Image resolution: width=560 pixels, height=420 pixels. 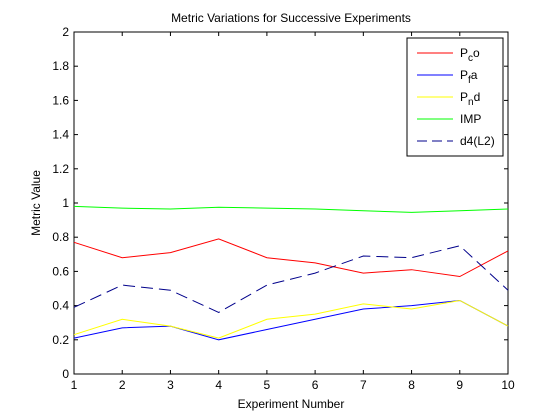 I want to click on legend-label-suffix: d, so click(x=477, y=97).